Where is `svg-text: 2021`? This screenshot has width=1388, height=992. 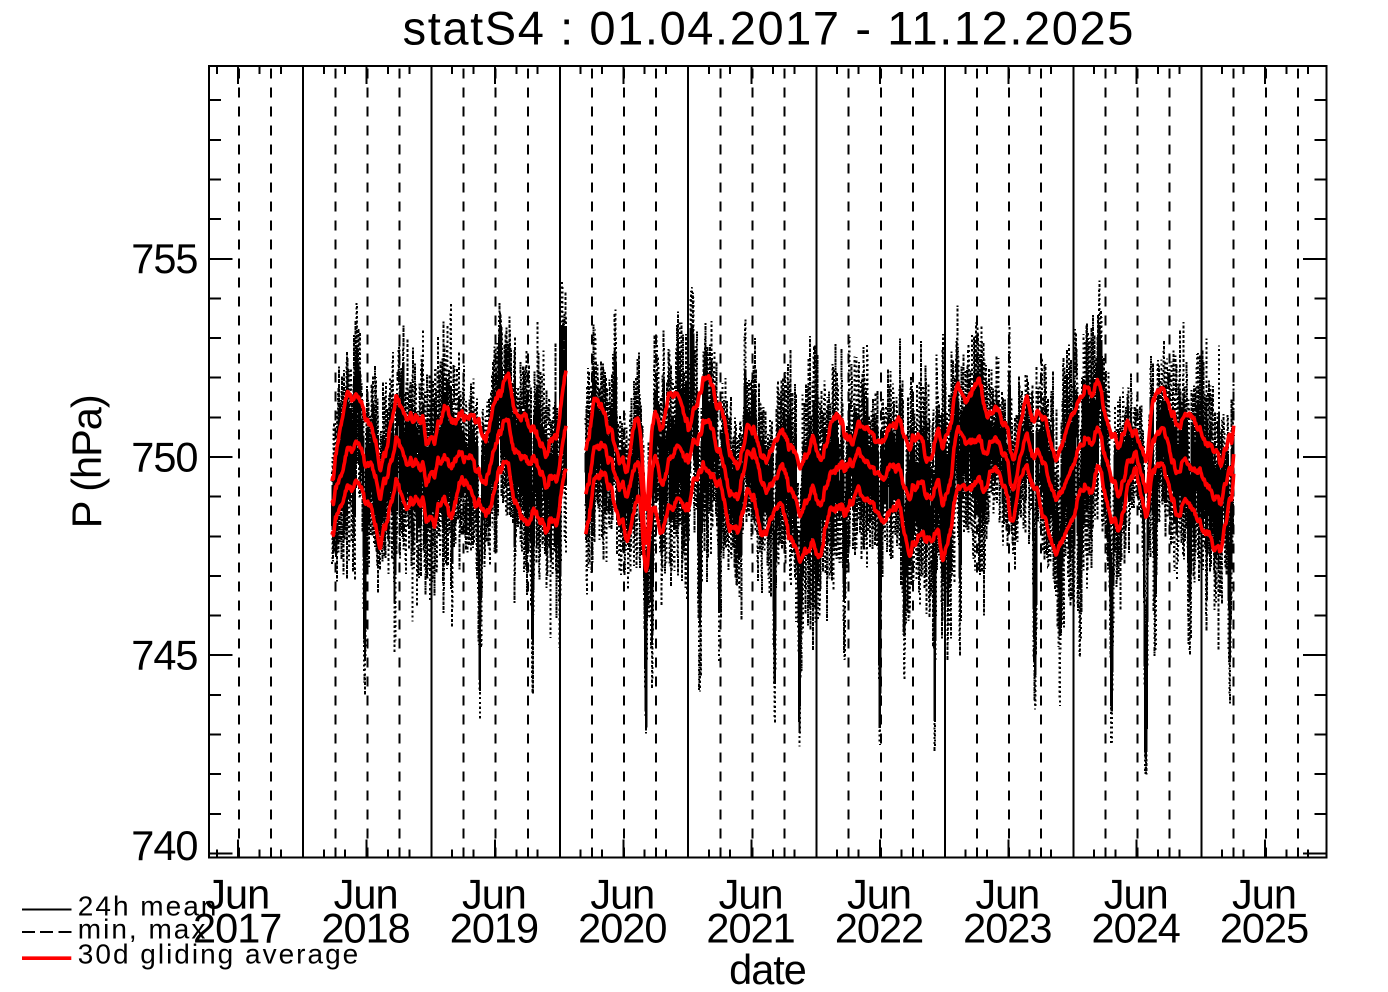
svg-text: 2021 is located at coordinates (750, 928).